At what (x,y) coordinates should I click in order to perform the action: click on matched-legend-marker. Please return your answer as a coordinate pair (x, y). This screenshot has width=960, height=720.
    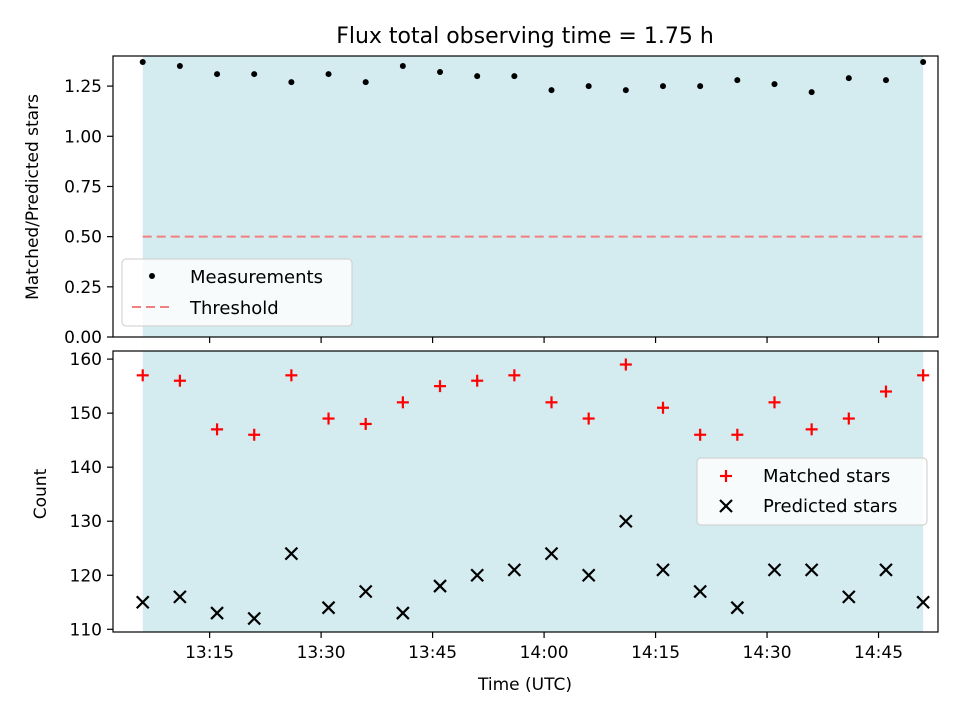
    Looking at the image, I should click on (726, 476).